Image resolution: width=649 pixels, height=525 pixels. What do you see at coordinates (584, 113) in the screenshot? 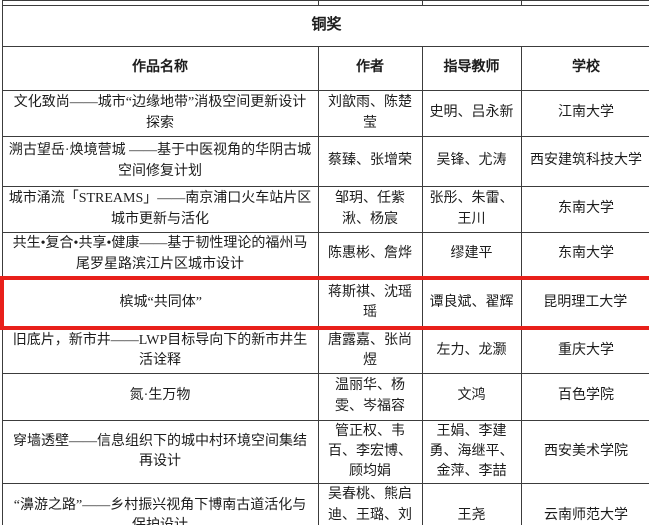
I see `school-cell: 江南大学` at bounding box center [584, 113].